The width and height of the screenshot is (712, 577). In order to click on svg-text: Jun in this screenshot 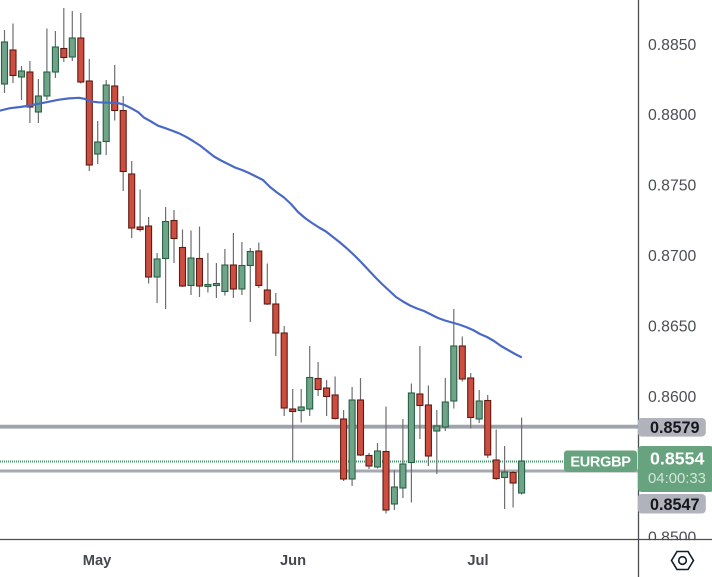, I will do `click(293, 561)`.